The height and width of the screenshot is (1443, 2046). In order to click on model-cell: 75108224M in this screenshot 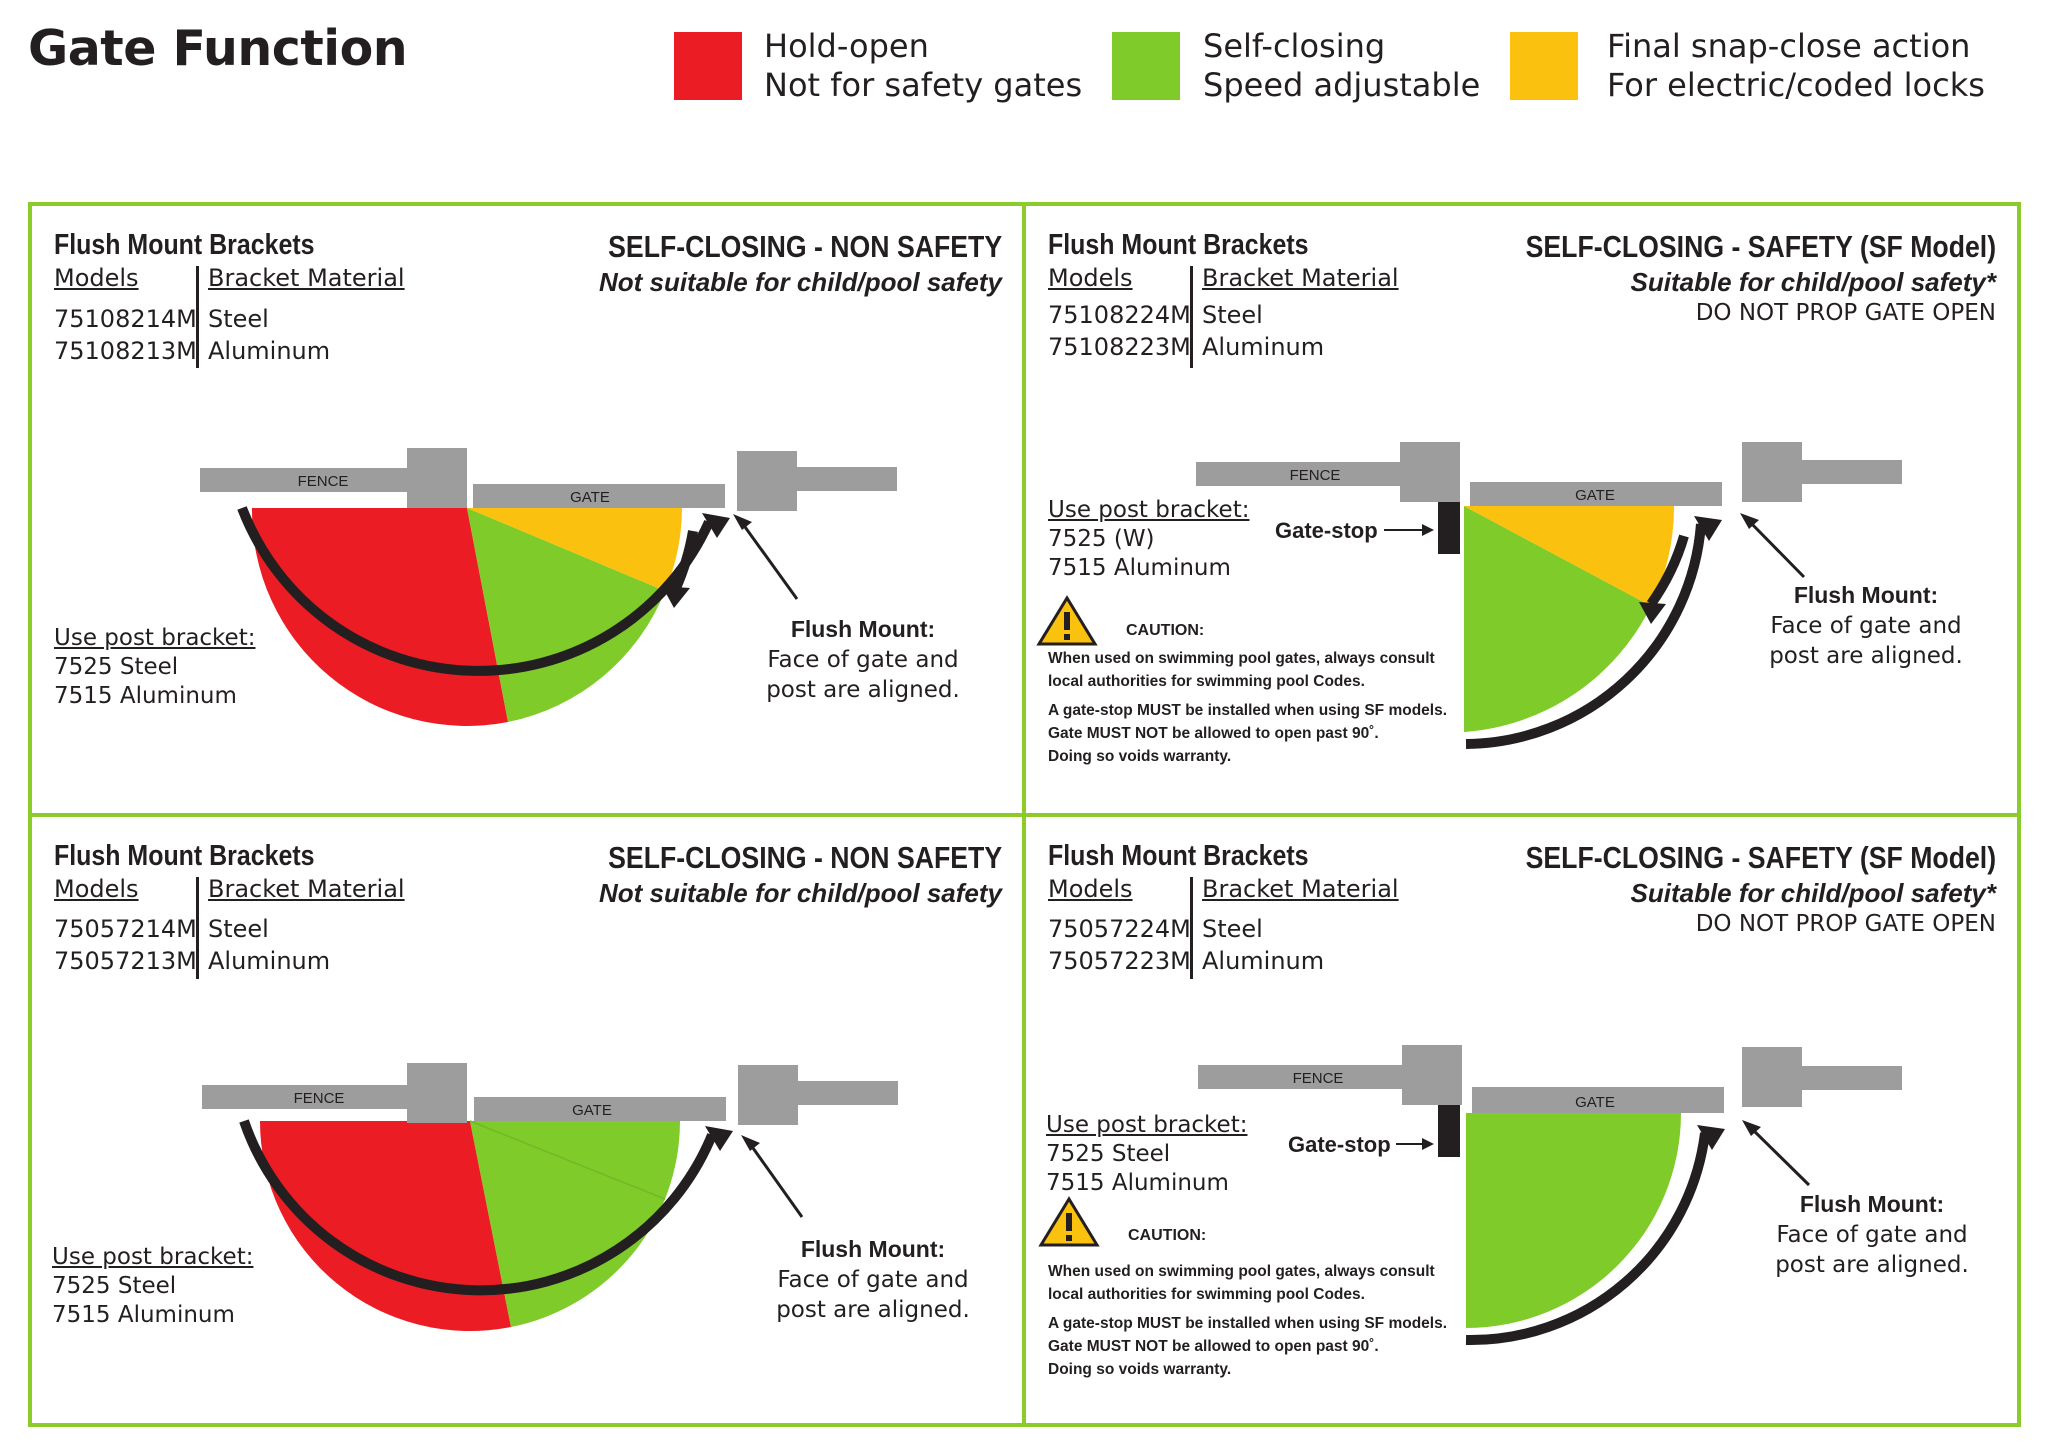, I will do `click(1119, 315)`.